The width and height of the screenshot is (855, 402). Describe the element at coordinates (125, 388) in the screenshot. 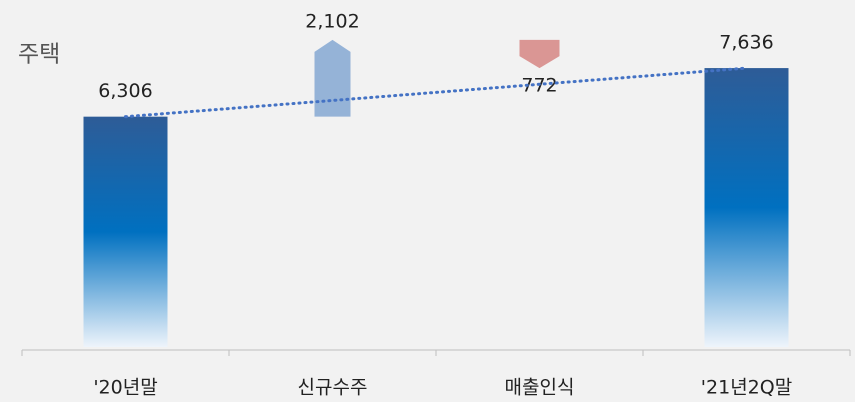

I see `x-tick-label: '20년말` at that location.